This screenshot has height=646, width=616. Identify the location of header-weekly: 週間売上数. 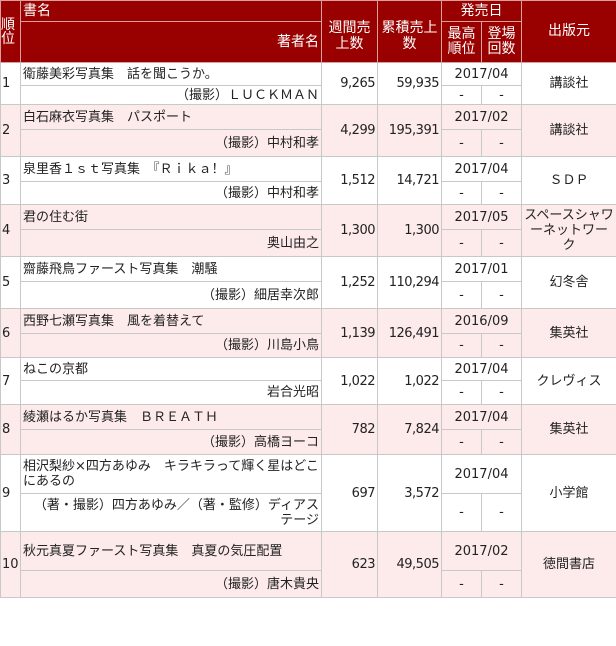
(349, 31).